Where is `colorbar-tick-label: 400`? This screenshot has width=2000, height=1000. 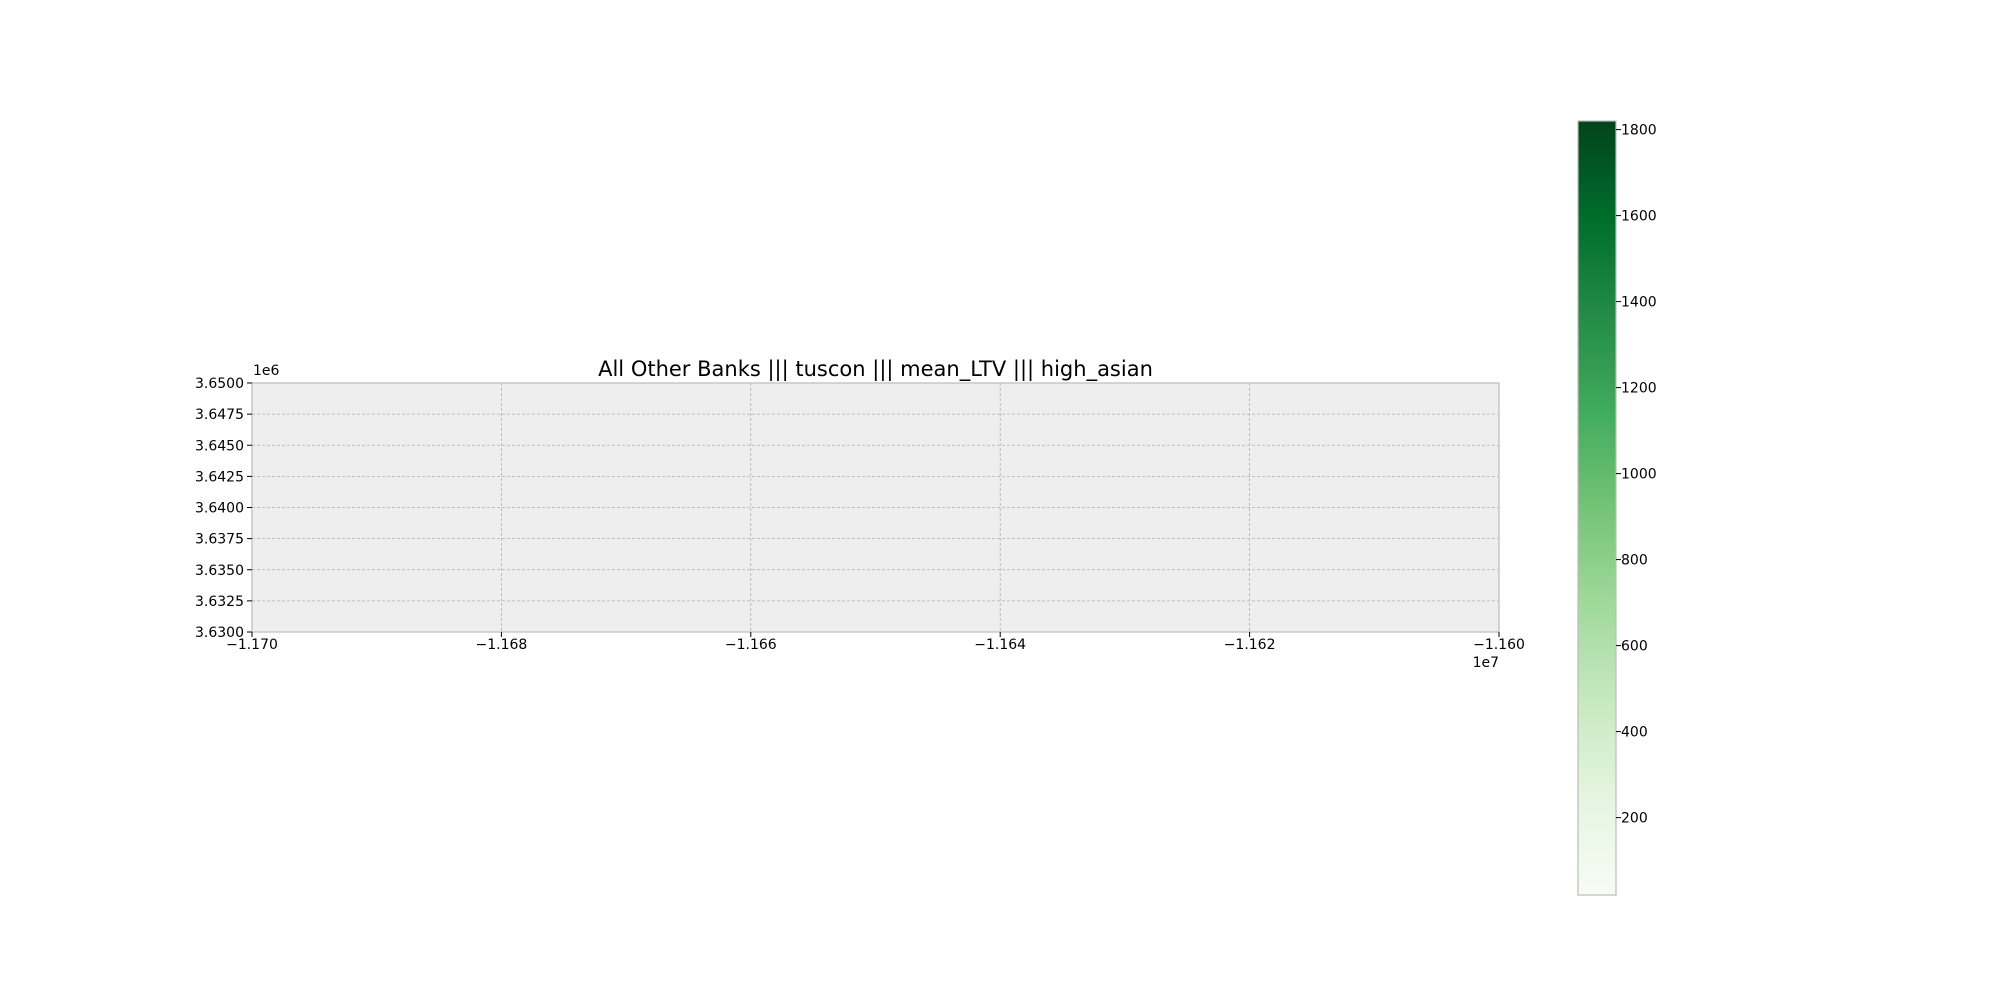
colorbar-tick-label: 400 is located at coordinates (1634, 733).